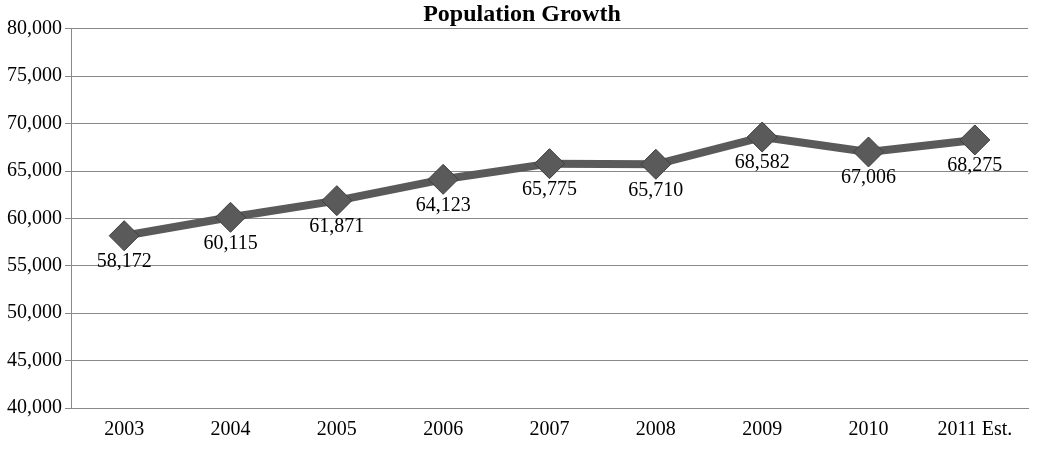 Image resolution: width=1044 pixels, height=452 pixels. Describe the element at coordinates (124, 259) in the screenshot. I see `data-label: 58,172` at that location.